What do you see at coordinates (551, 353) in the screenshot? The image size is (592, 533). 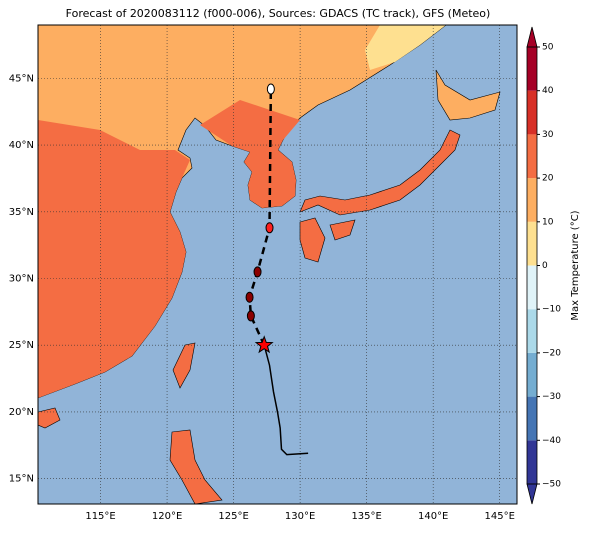 I see `colorbar-tick-label: −20` at bounding box center [551, 353].